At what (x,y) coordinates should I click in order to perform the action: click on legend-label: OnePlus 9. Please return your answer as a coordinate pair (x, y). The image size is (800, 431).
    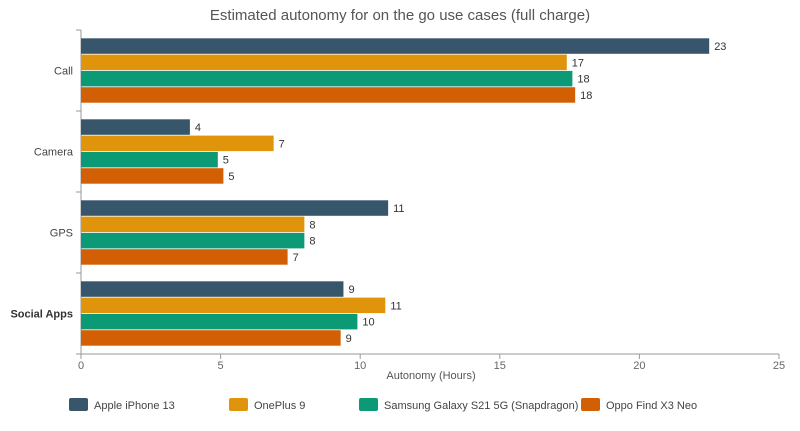
    Looking at the image, I should click on (279, 406).